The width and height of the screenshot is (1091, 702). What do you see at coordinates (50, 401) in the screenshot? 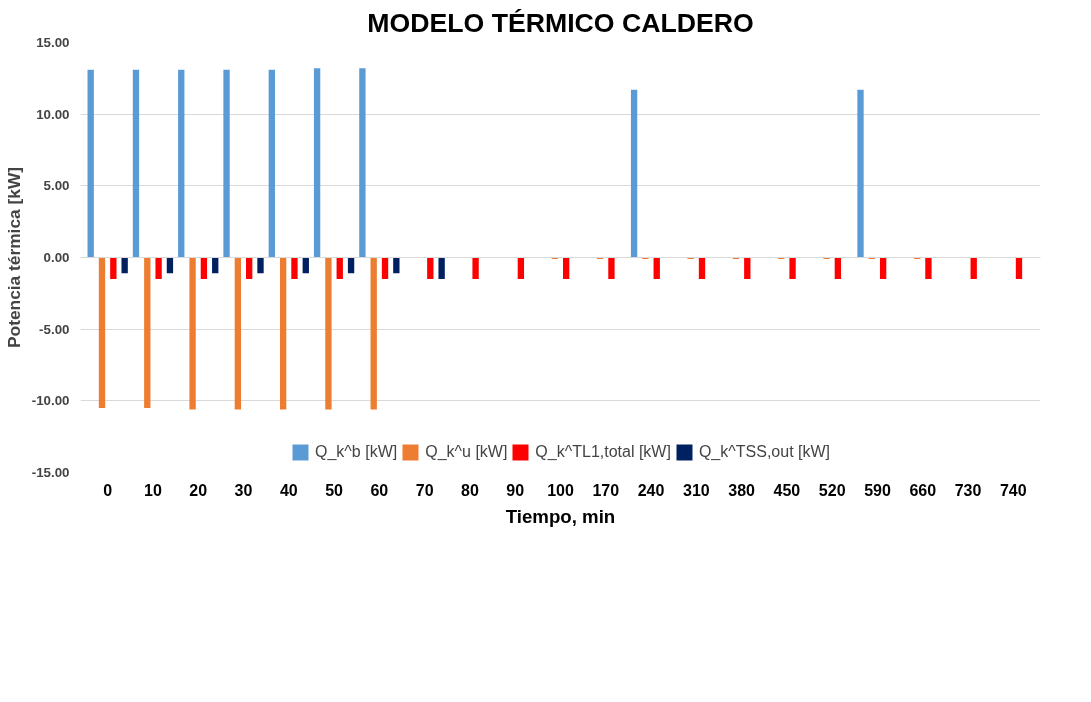
I see `y-tick-label: -10.00` at bounding box center [50, 401].